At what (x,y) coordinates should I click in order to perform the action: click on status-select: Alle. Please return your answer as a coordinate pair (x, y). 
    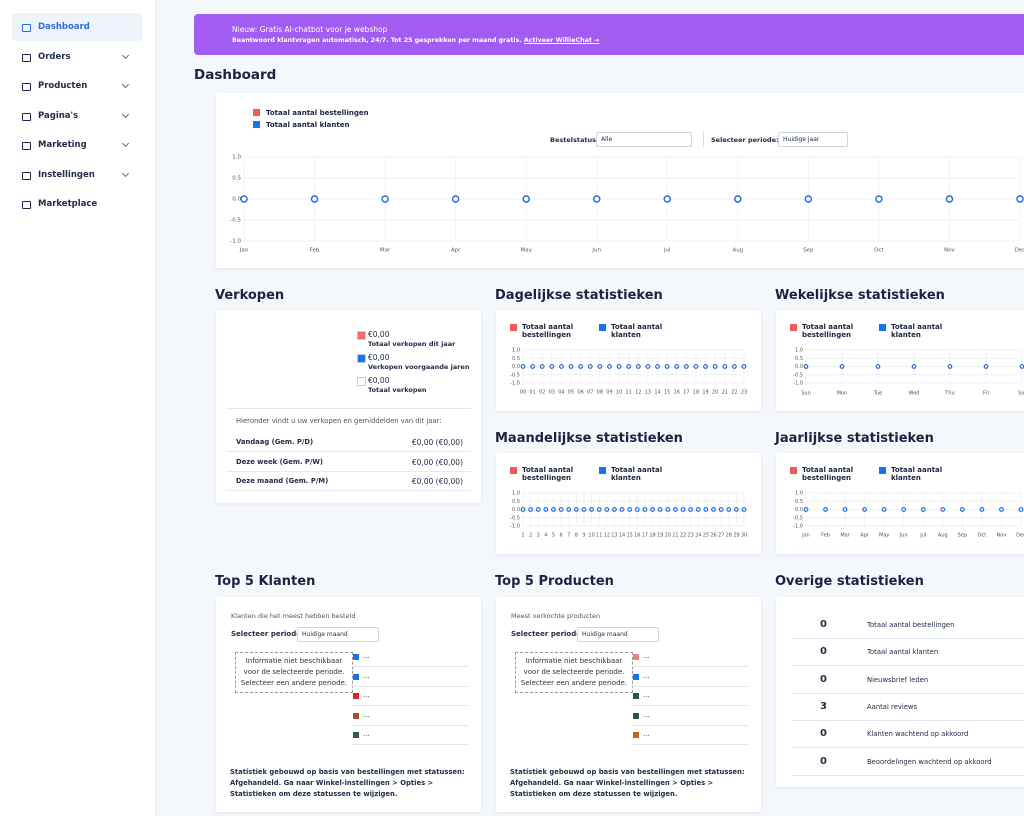
    Looking at the image, I should click on (644, 139).